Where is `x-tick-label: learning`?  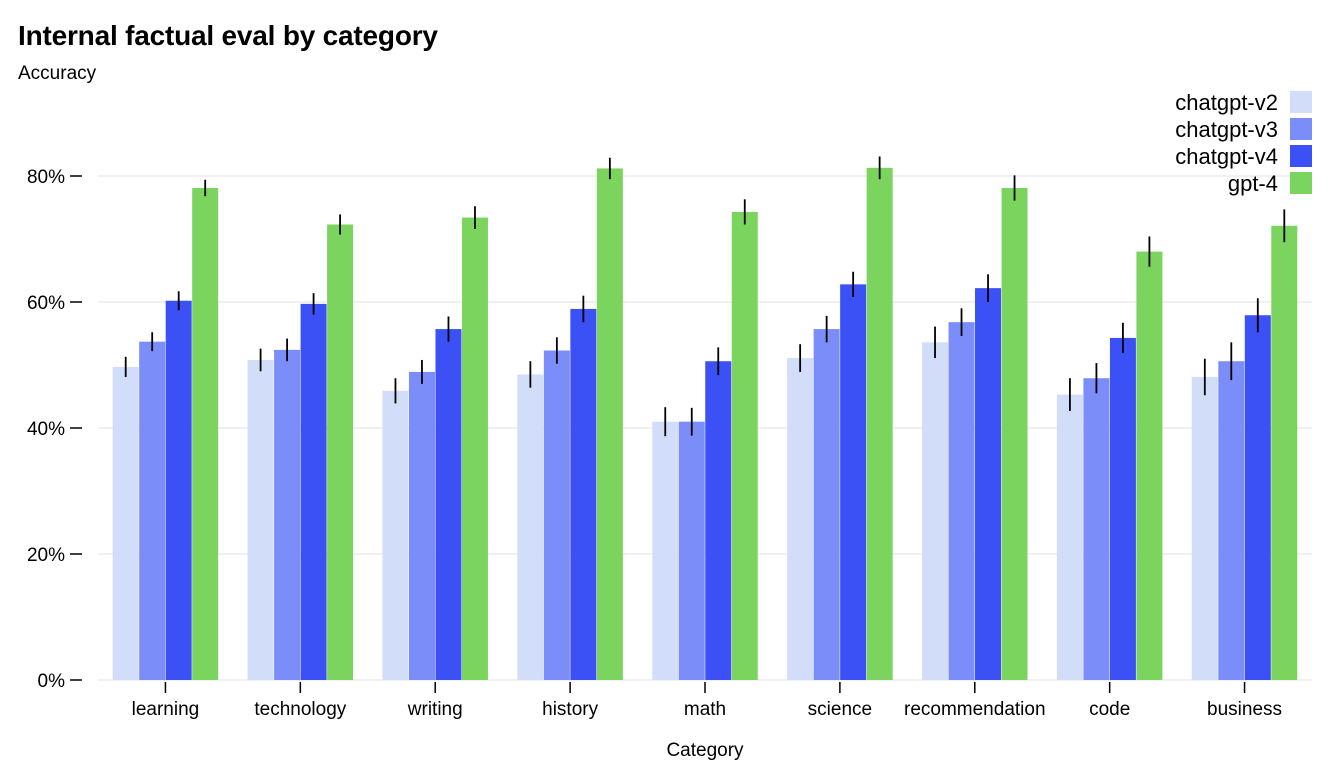
x-tick-label: learning is located at coordinates (166, 709).